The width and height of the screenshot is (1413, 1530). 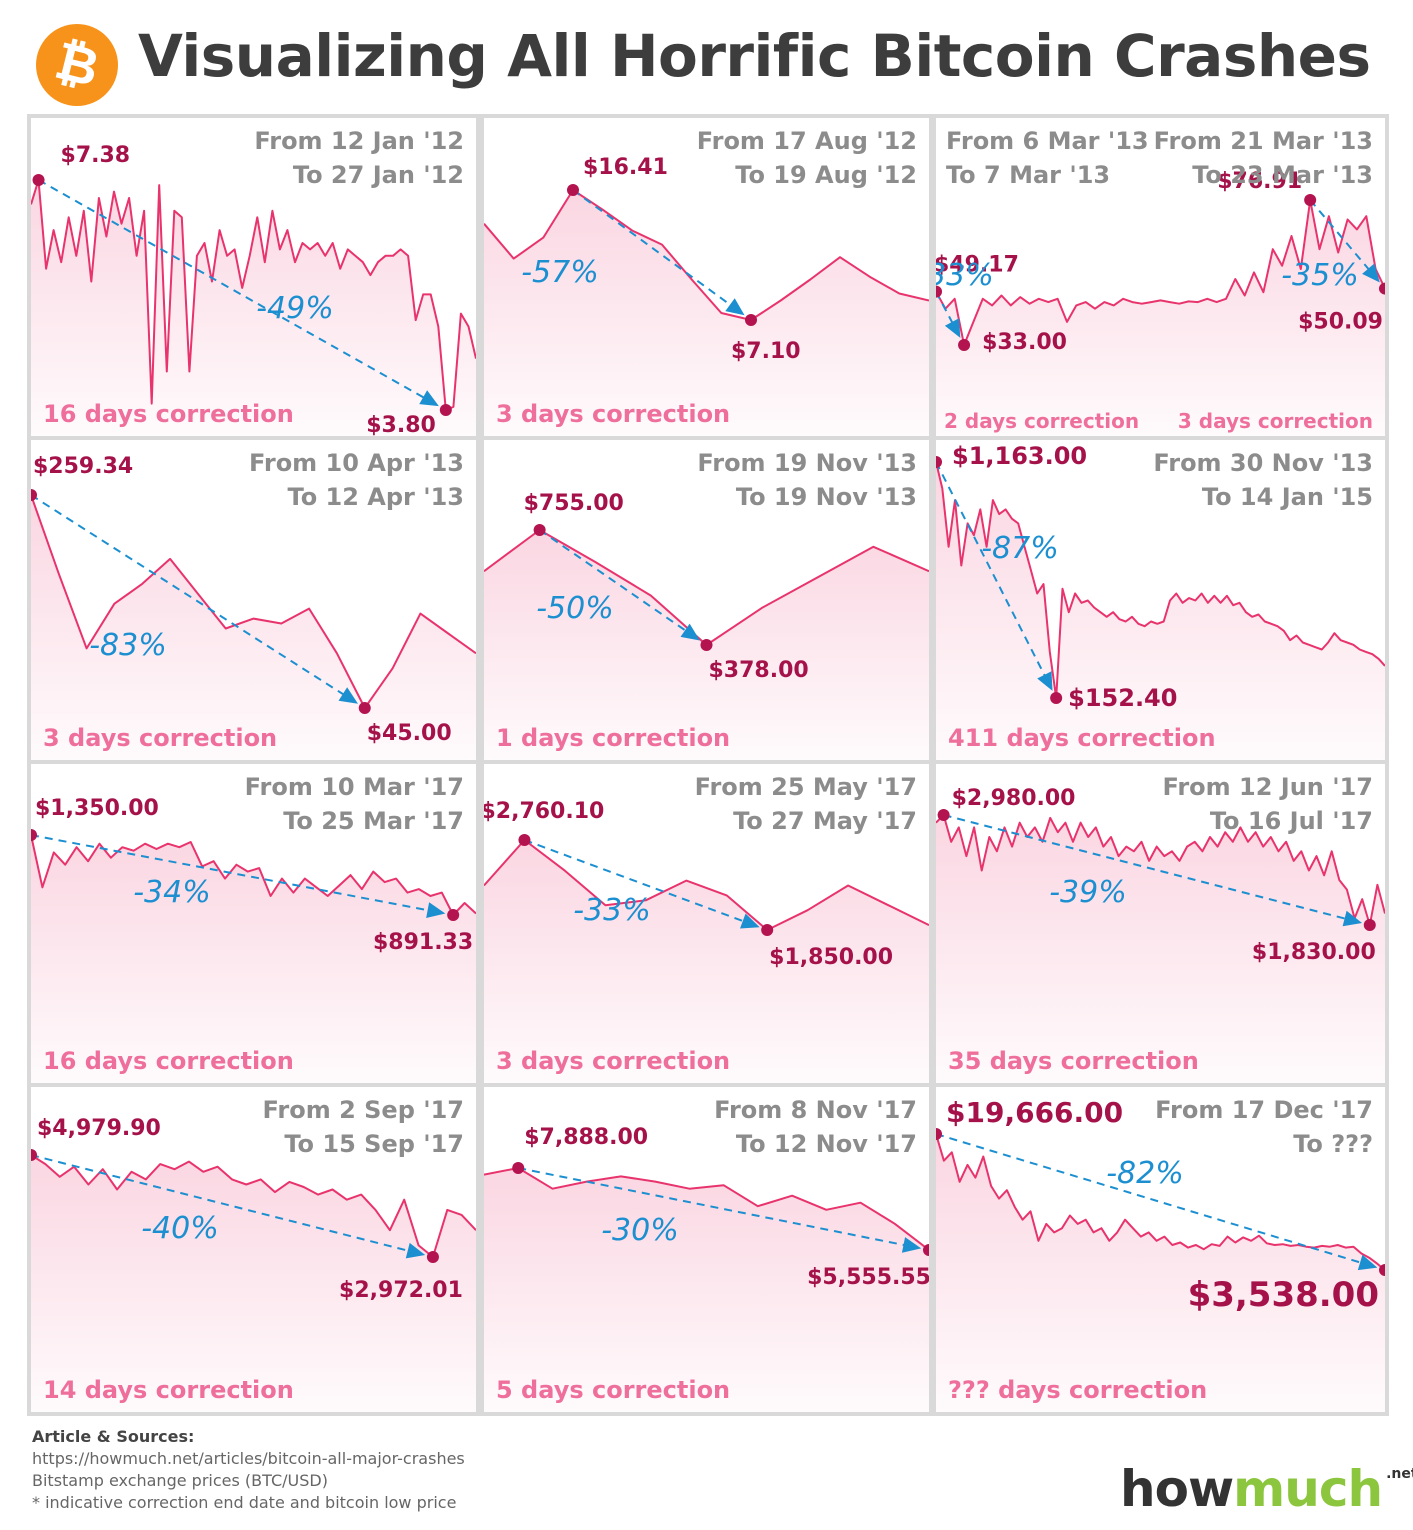 I want to click on brand-much: much, so click(x=1308, y=1489).